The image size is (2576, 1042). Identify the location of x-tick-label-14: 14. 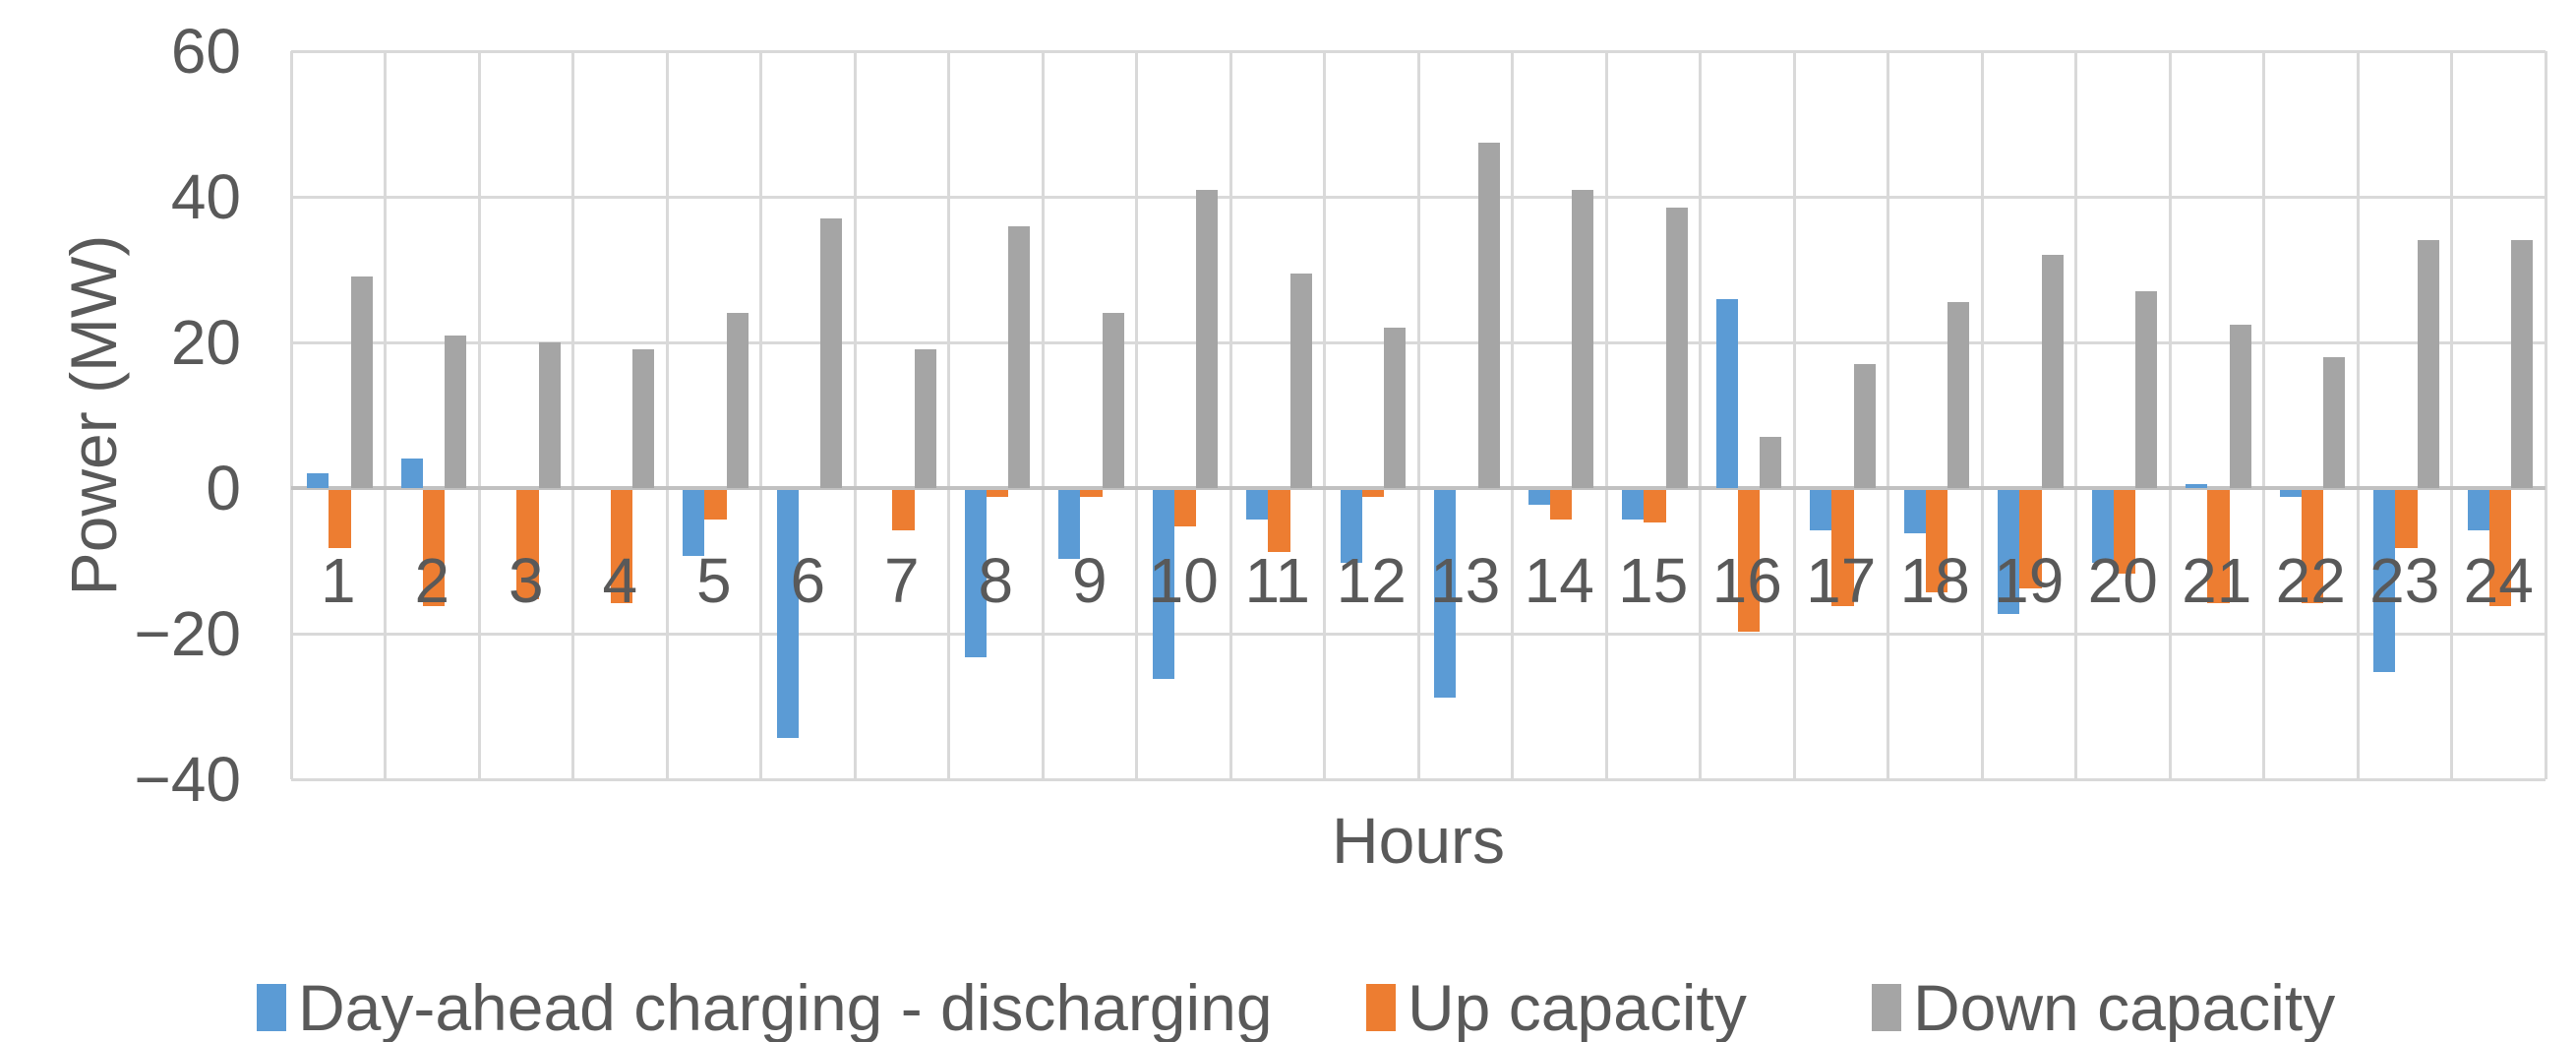
(1559, 580).